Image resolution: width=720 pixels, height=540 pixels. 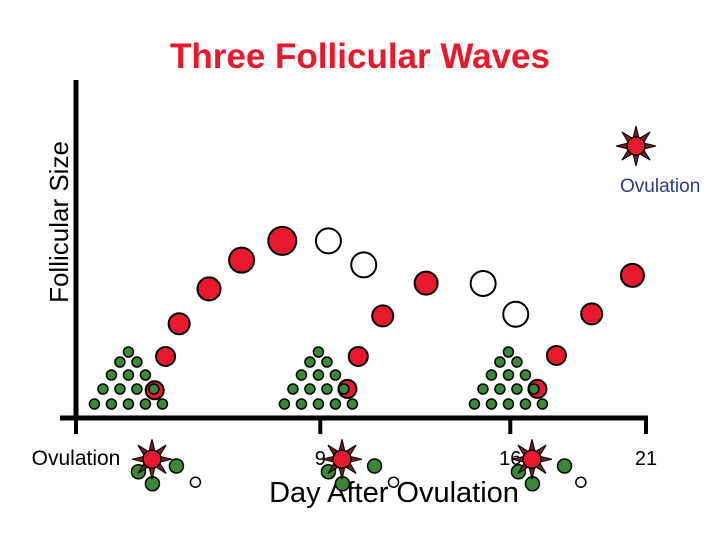 What do you see at coordinates (76, 458) in the screenshot?
I see `x-tick-label: Ovulation` at bounding box center [76, 458].